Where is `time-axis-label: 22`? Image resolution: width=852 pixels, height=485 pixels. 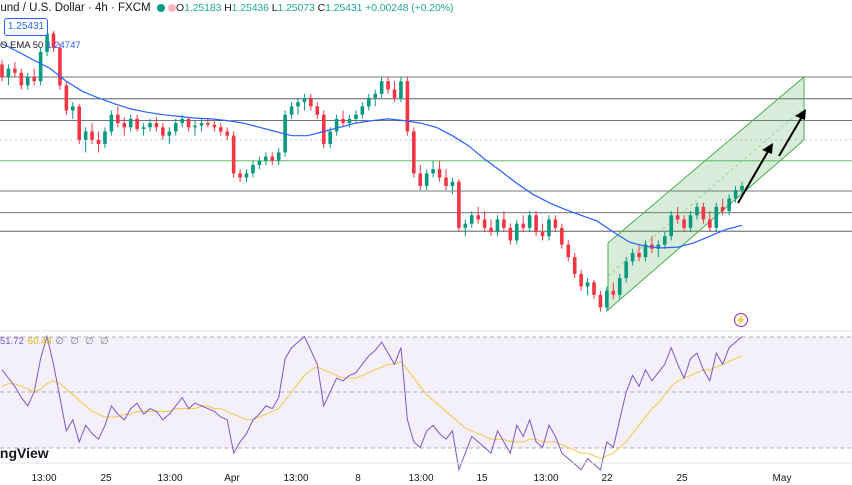
time-axis-label: 22 is located at coordinates (607, 478).